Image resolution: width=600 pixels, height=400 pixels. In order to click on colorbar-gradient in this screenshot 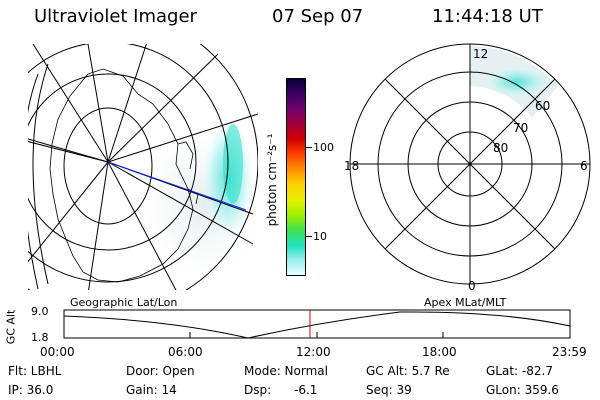, I will do `click(296, 177)`.